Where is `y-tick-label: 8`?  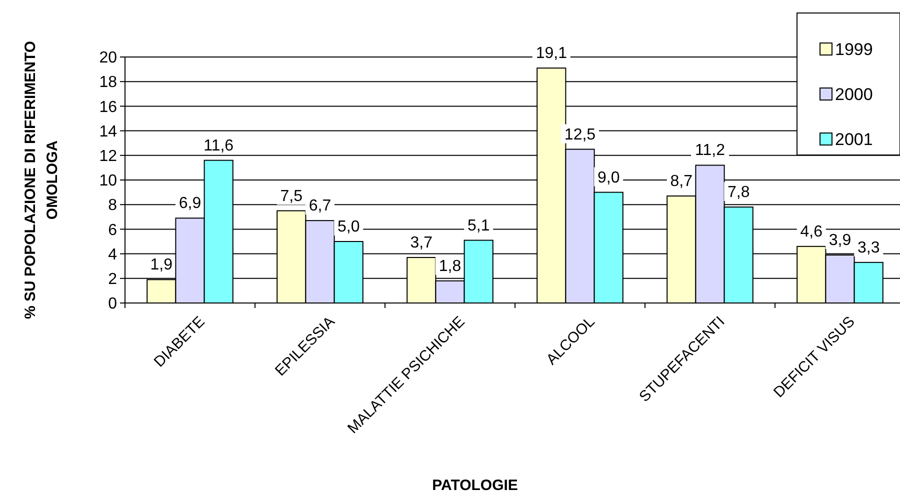
y-tick-label: 8 is located at coordinates (113, 205).